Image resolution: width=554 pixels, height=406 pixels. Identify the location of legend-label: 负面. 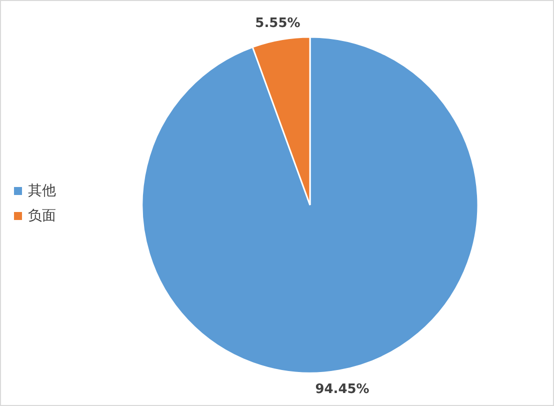
(42, 216).